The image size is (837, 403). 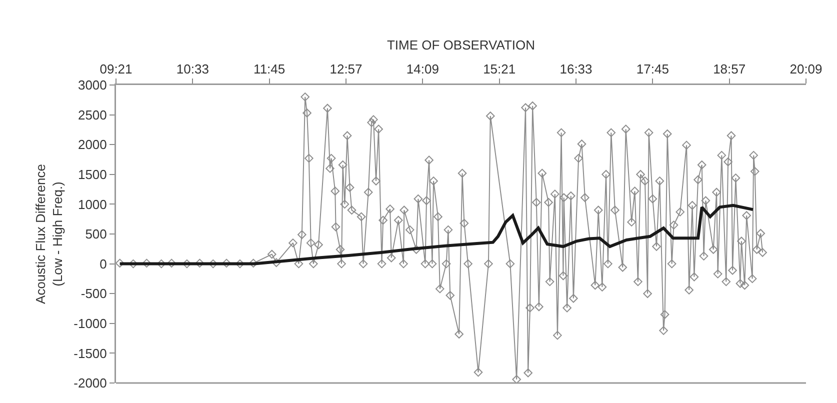 What do you see at coordinates (422, 68) in the screenshot?
I see `x-tick-label: 14:09` at bounding box center [422, 68].